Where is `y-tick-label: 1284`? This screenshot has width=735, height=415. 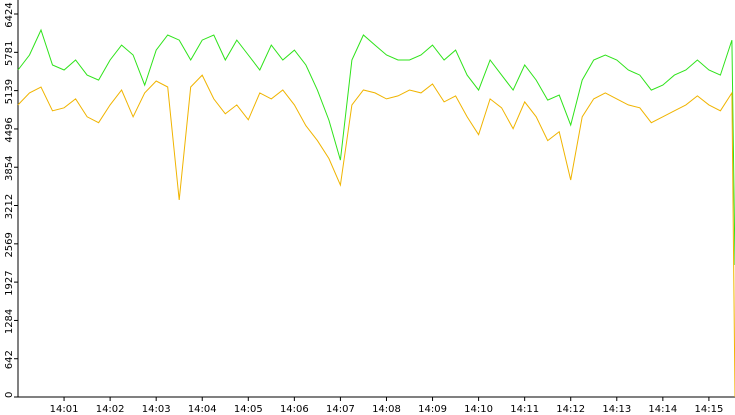
y-tick-label: 1284 is located at coordinates (9, 321).